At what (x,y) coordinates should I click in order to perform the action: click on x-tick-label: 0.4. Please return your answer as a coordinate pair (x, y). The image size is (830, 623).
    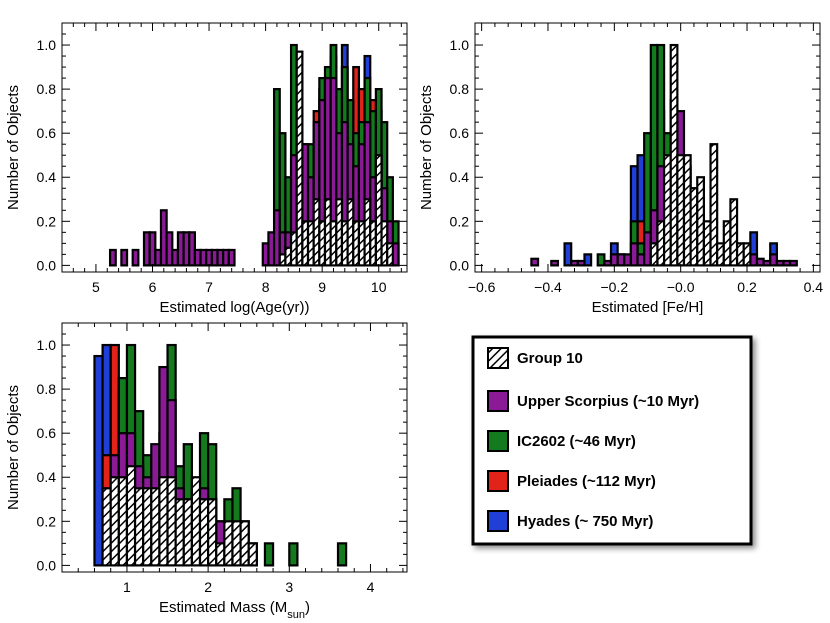
    Looking at the image, I should click on (814, 287).